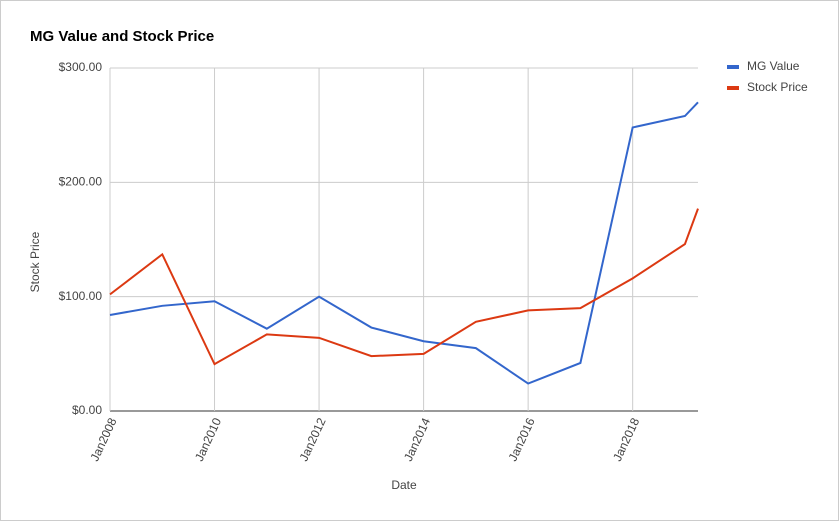 This screenshot has height=522, width=840. What do you see at coordinates (81, 296) in the screenshot?
I see `y-tick-label: $100.00` at bounding box center [81, 296].